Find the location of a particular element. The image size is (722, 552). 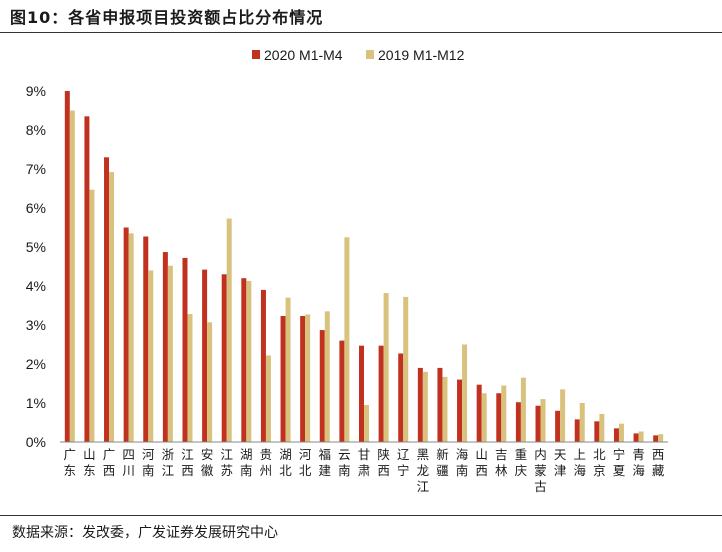

category-label: 天津 is located at coordinates (560, 462).